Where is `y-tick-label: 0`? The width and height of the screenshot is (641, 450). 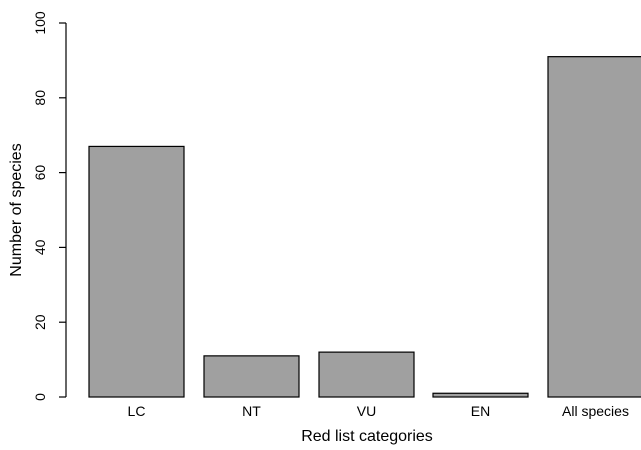
y-tick-label: 0 is located at coordinates (40, 397).